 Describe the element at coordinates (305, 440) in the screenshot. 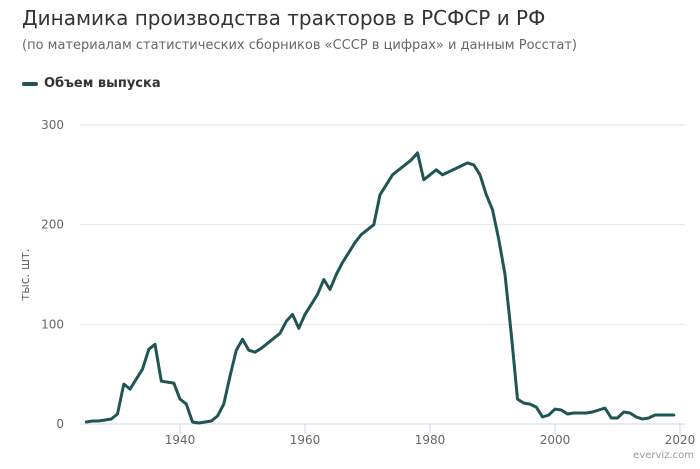

I see `x-tick-label: 1960` at that location.